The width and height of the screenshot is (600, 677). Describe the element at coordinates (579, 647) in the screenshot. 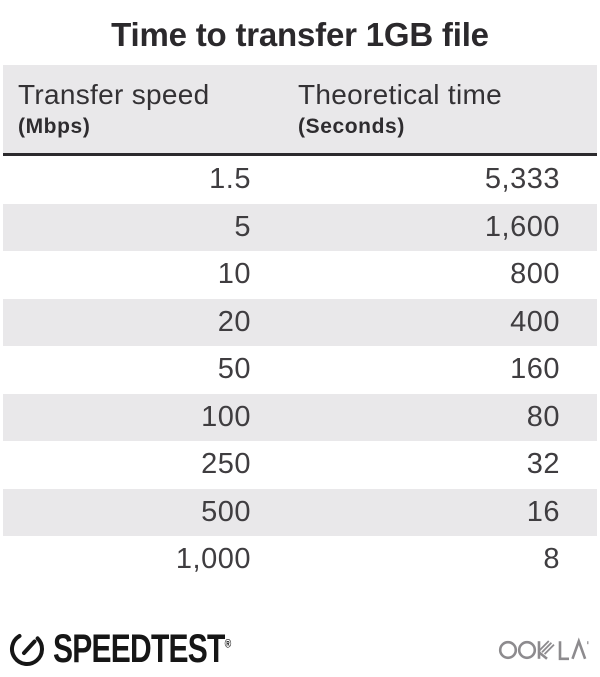

I see `ookla-letter-a` at that location.